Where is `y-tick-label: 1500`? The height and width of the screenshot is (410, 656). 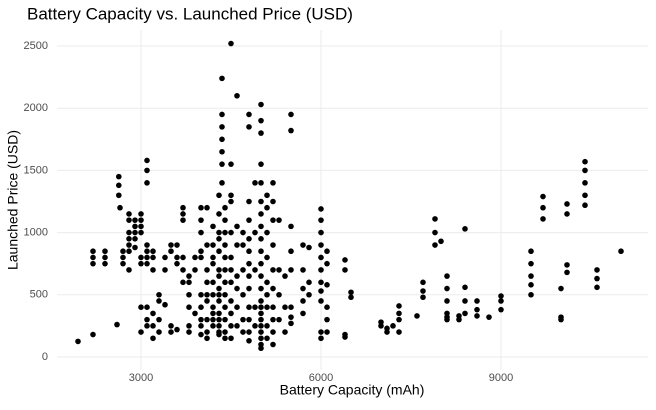
y-tick-label: 1500 is located at coordinates (36, 170).